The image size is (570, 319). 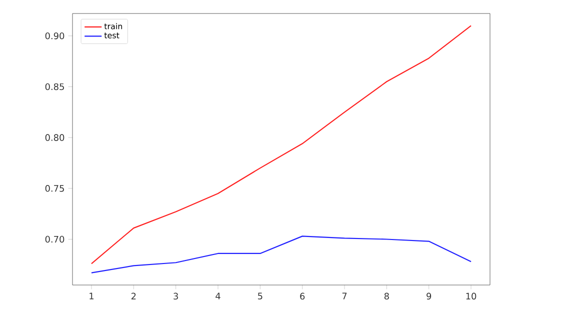 What do you see at coordinates (54, 188) in the screenshot?
I see `y-tick-label: 0.75` at bounding box center [54, 188].